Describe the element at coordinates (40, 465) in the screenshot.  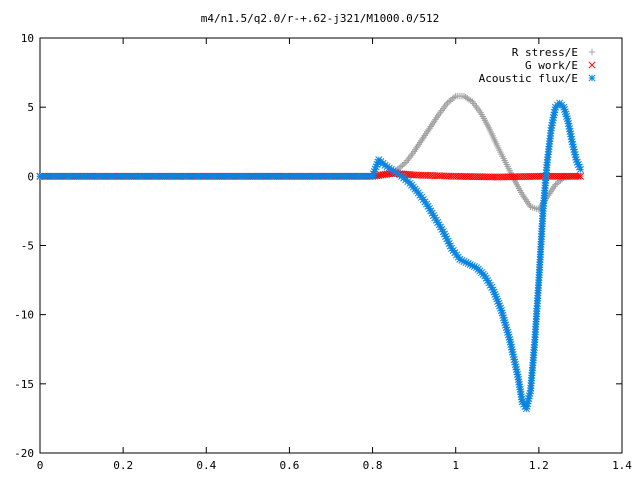
I see `x-tick-label: 0` at that location.